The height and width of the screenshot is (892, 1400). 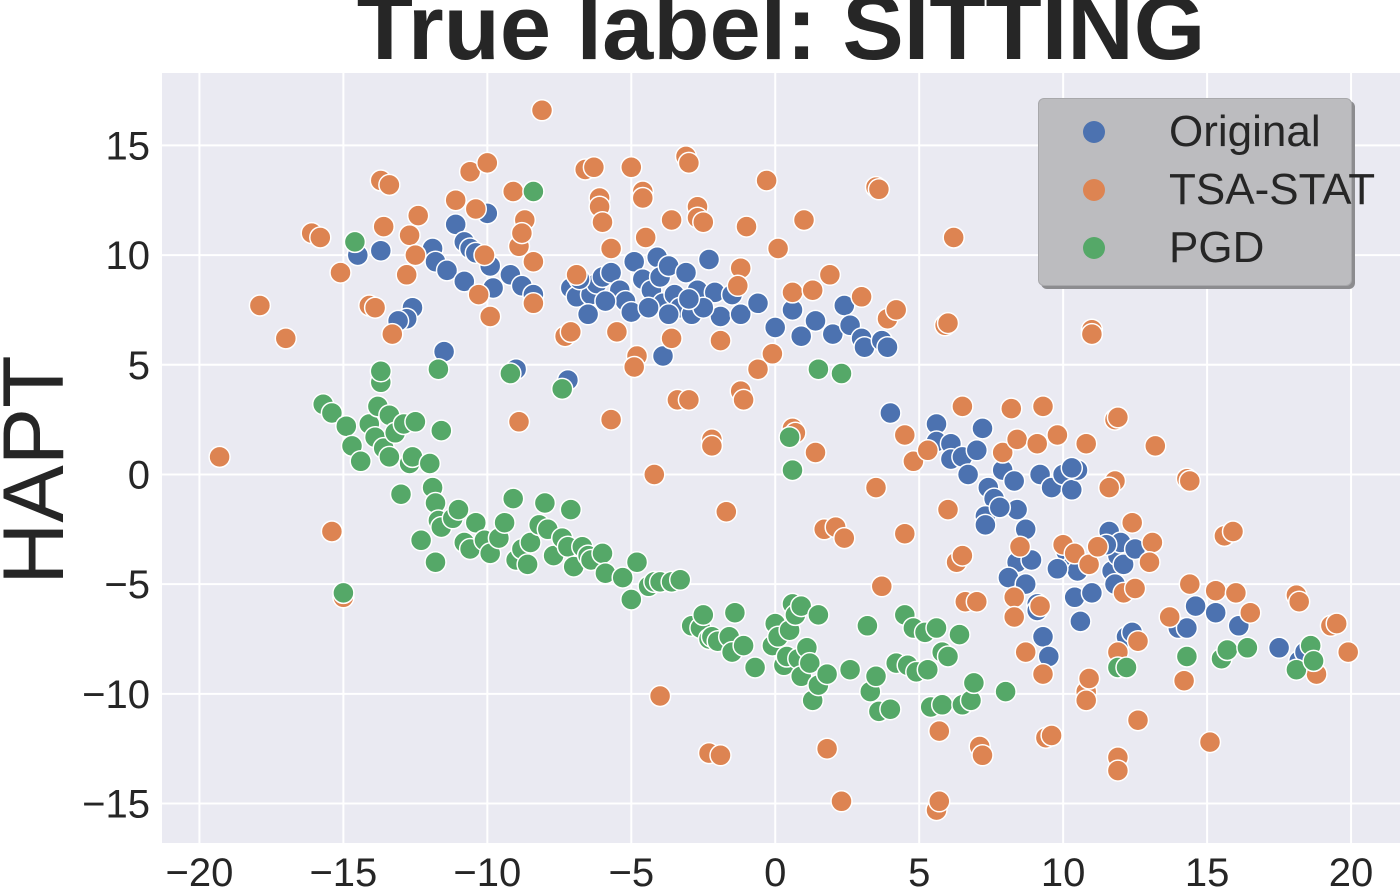 I want to click on x-tick-label: 10, so click(x=1063, y=871).